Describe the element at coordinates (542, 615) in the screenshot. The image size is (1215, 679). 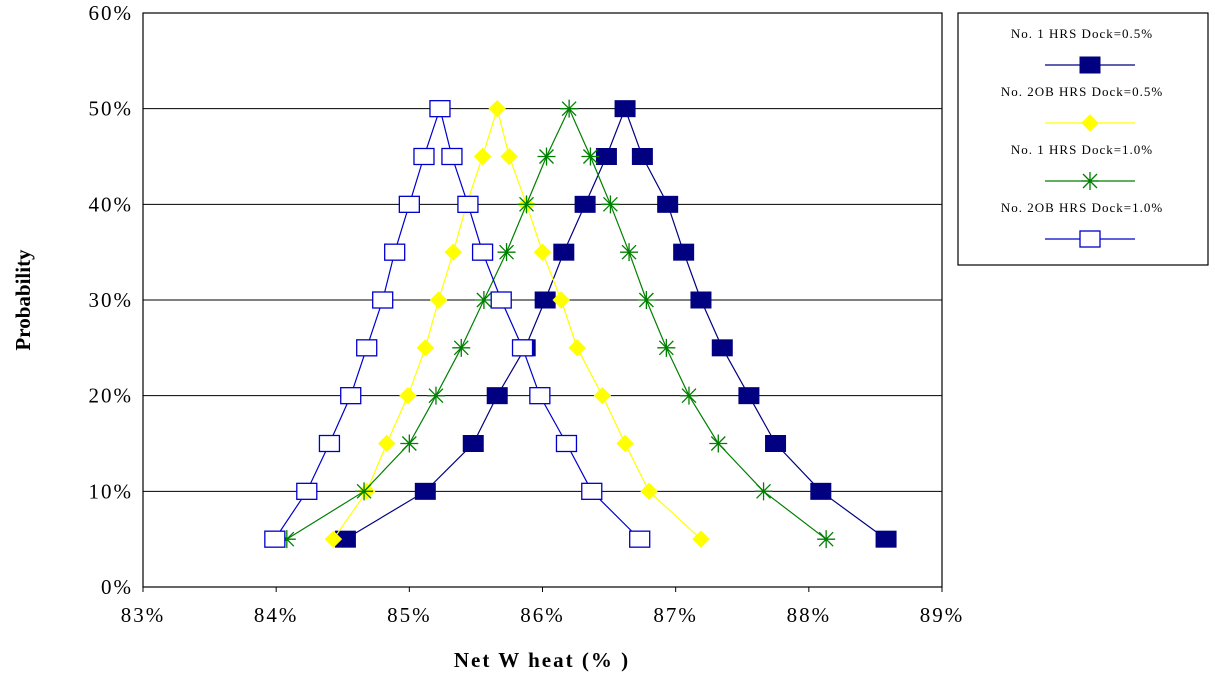
I see `x-tick-label: 86%` at that location.